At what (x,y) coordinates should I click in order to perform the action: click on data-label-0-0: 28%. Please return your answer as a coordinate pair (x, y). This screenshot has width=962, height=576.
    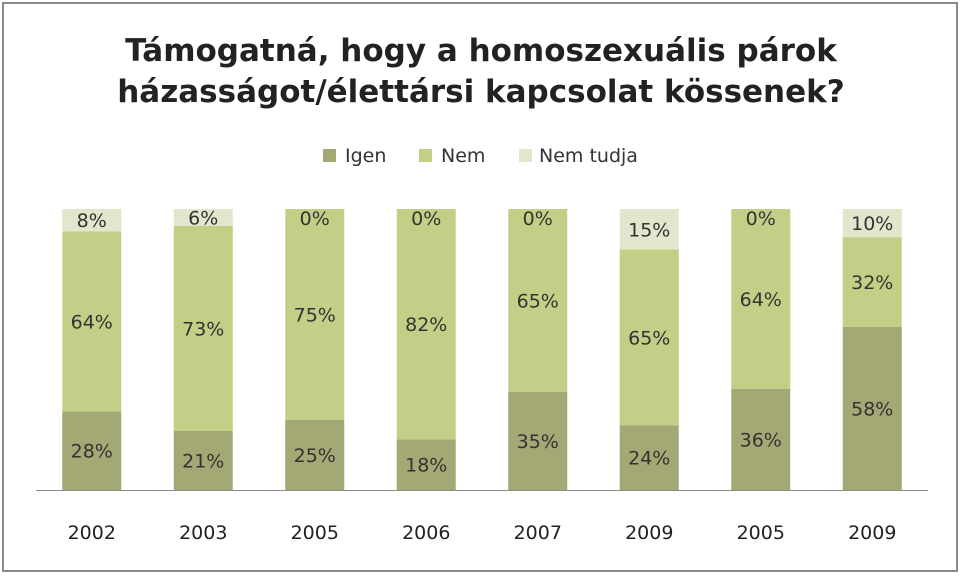
    Looking at the image, I should click on (92, 452).